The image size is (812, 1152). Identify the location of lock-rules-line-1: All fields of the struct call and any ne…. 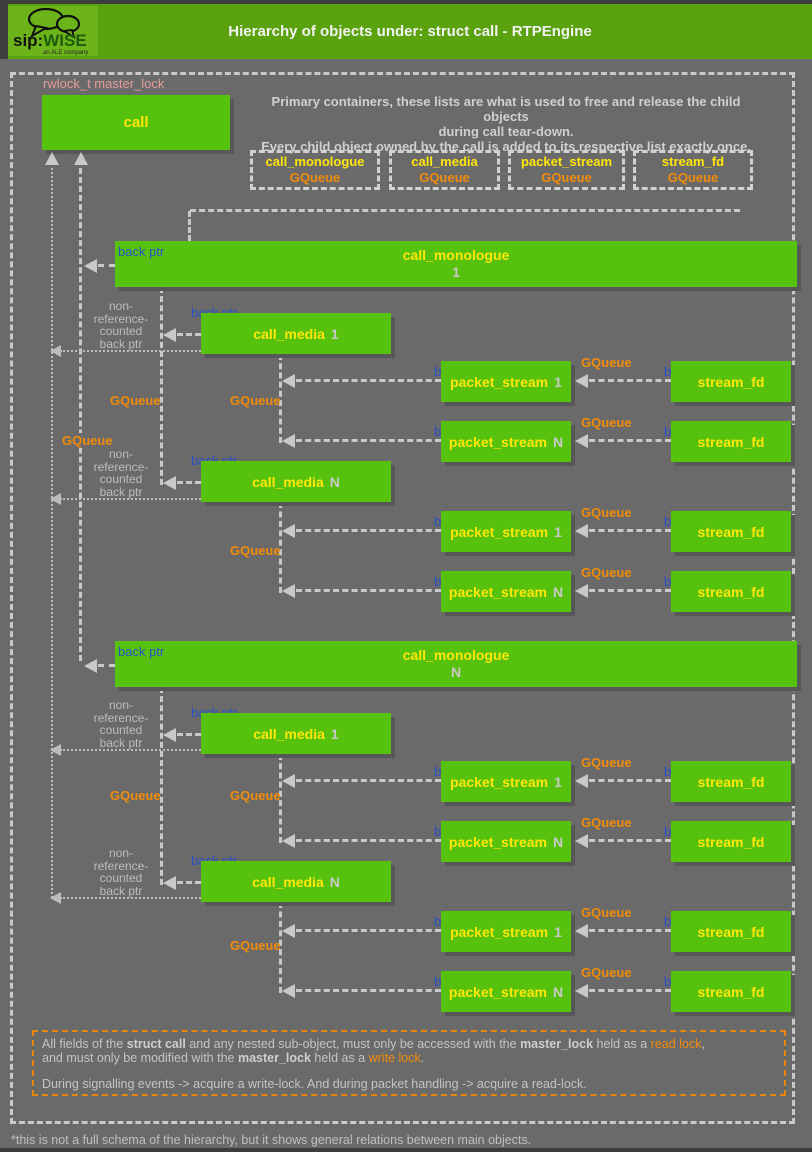
(373, 1044).